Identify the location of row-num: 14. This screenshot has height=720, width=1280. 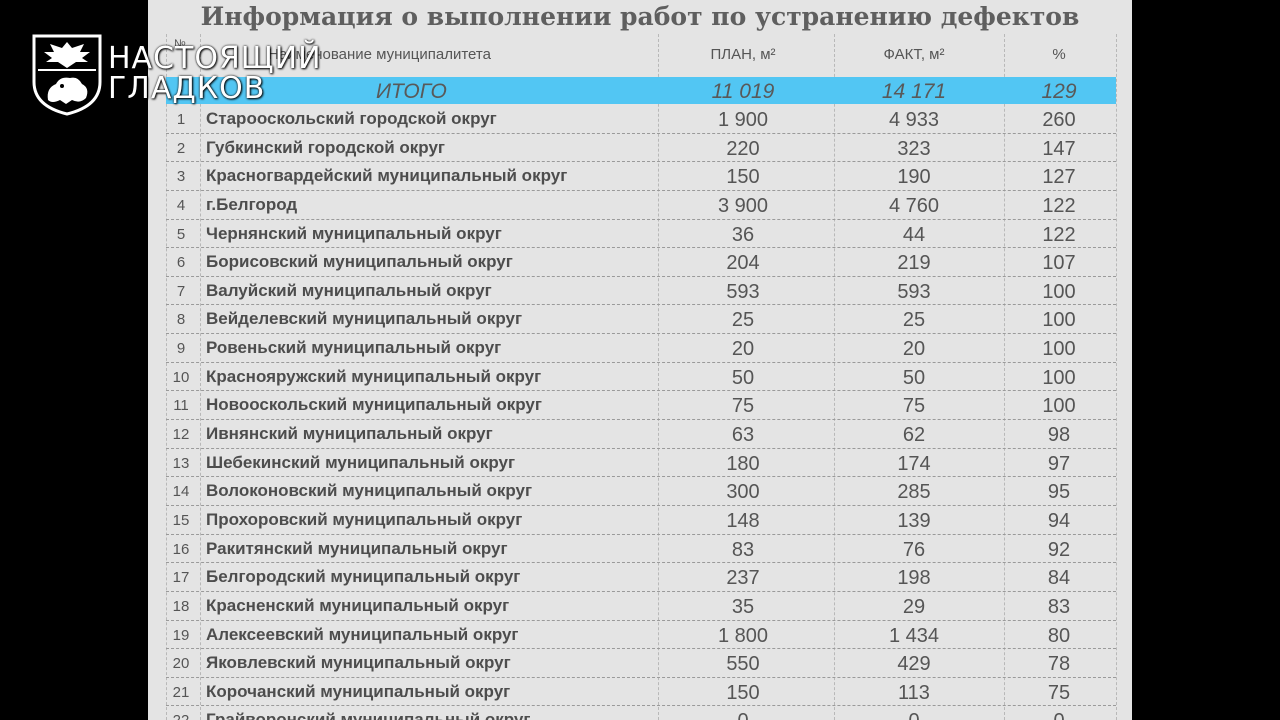
(181, 492).